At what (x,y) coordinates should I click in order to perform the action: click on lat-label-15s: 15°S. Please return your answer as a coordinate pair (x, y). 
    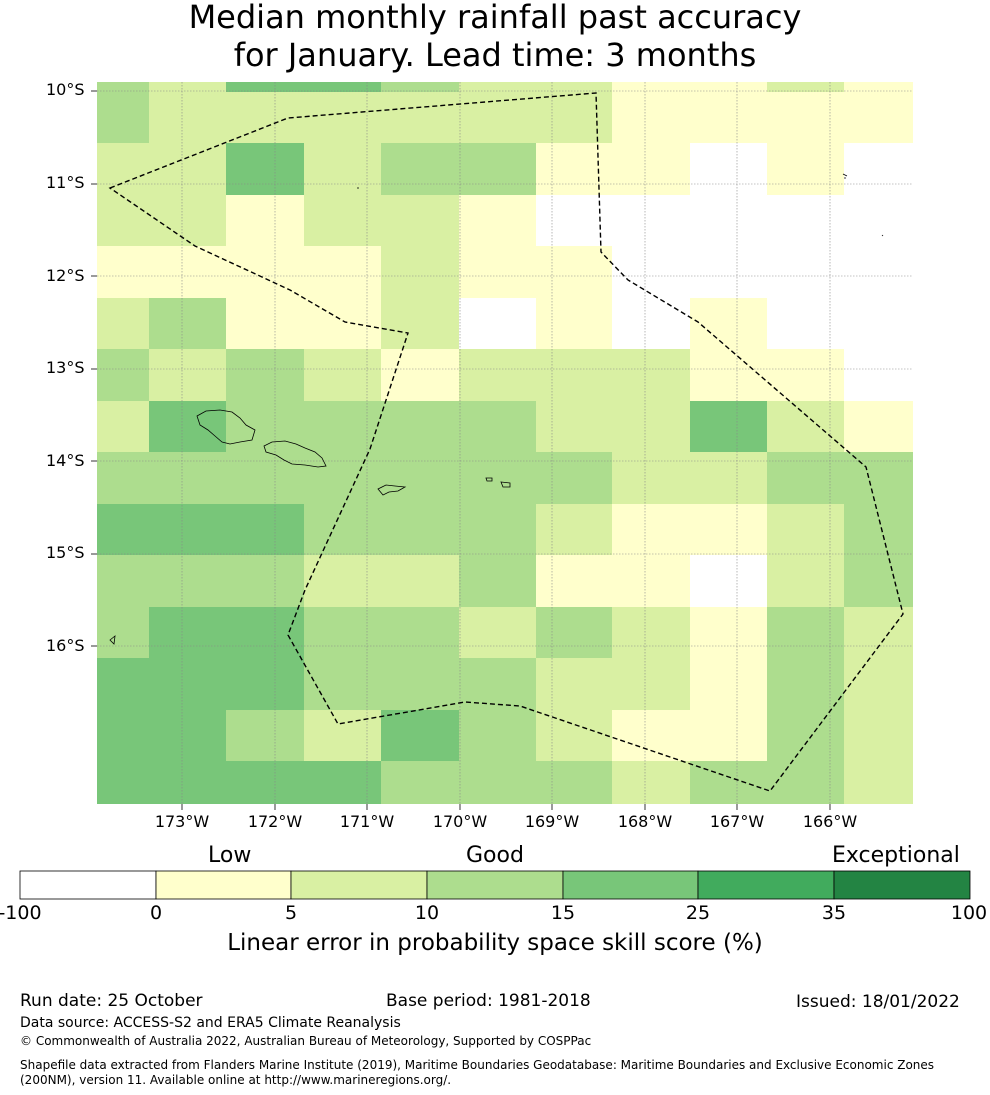
    Looking at the image, I should click on (65, 552).